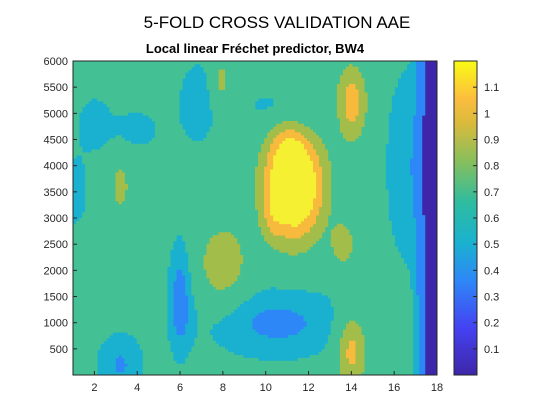 The image size is (560, 420). I want to click on y-tick-label: 2000, so click(56, 271).